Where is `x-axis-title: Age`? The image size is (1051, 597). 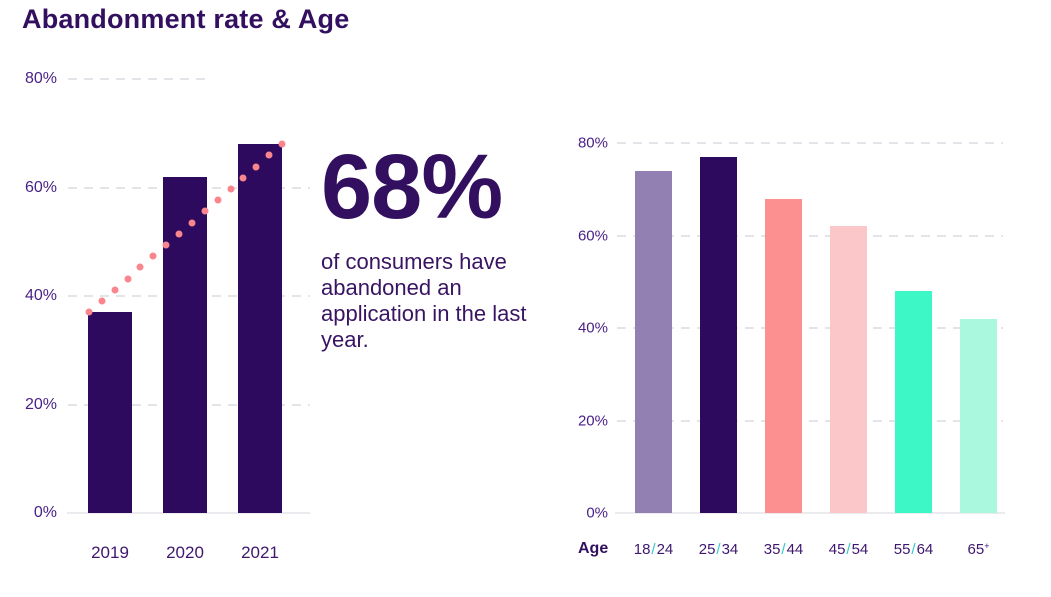 x-axis-title: Age is located at coordinates (593, 548).